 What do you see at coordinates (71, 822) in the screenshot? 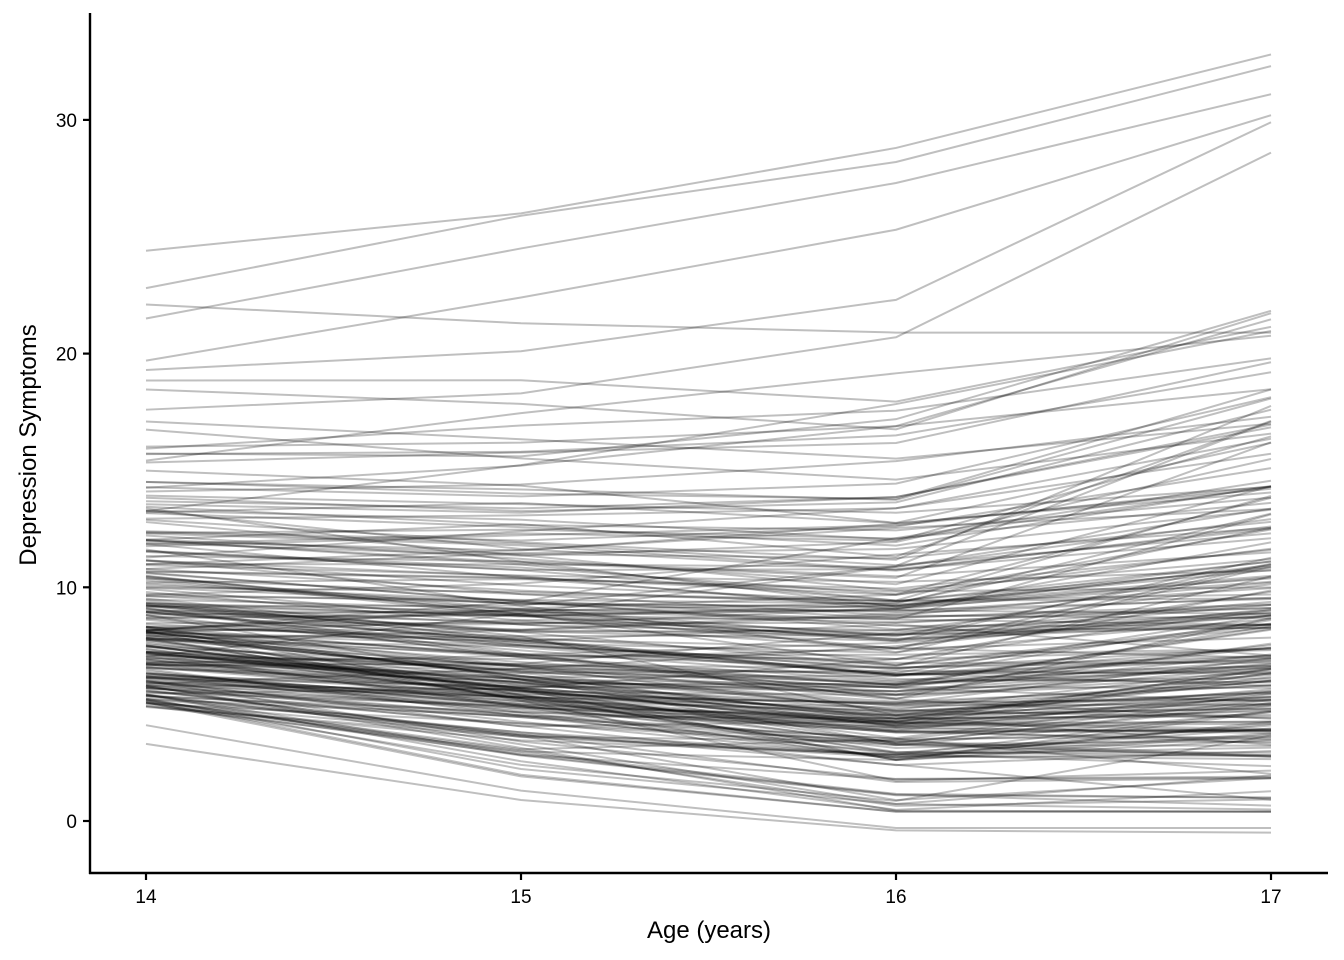
I see `y-tick-label: 0` at bounding box center [71, 822].